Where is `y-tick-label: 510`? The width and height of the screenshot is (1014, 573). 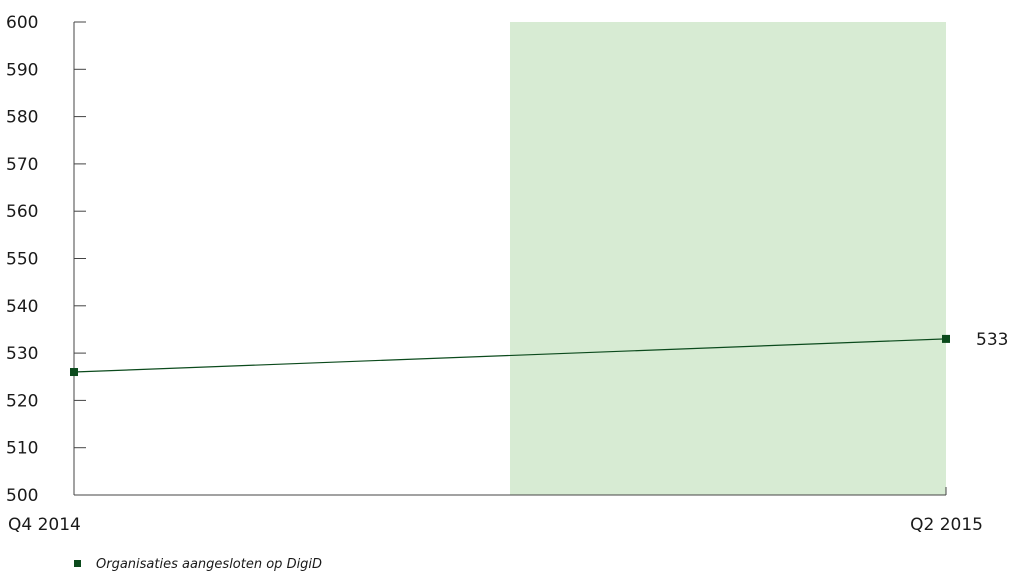
y-tick-label: 510 is located at coordinates (22, 449).